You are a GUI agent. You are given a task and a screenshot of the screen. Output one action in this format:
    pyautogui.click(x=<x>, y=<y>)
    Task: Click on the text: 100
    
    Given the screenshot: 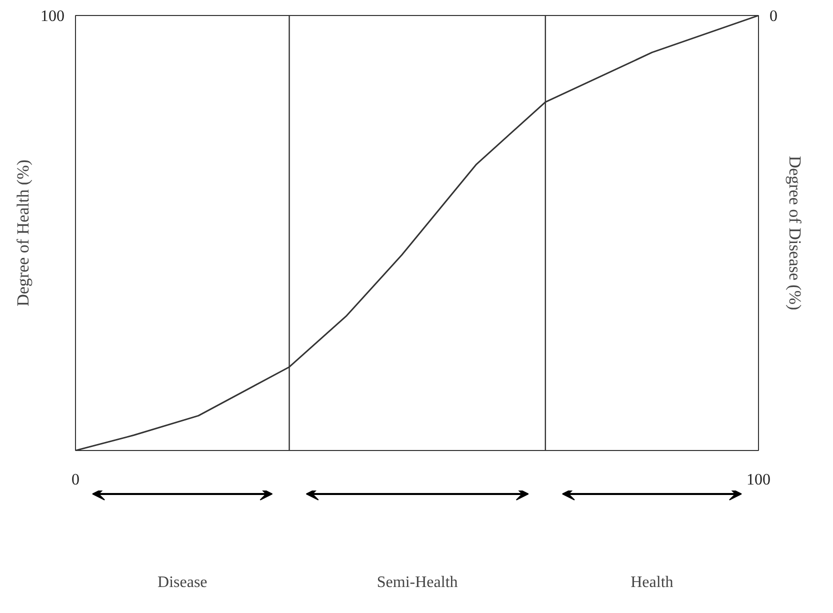 What is the action you would take?
    pyautogui.click(x=52, y=16)
    